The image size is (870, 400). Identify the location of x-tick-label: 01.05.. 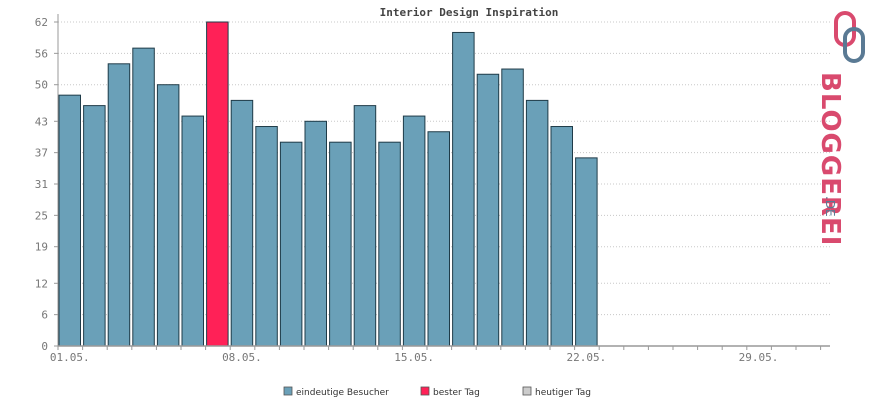
(70, 357).